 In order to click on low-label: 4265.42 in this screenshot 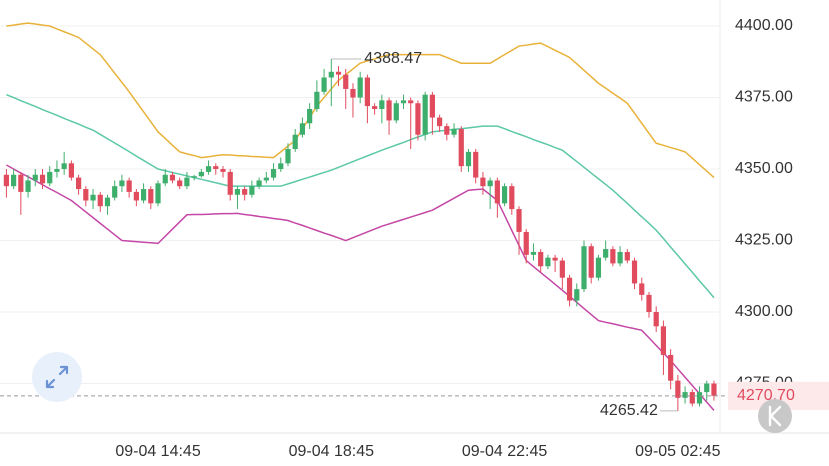, I will do `click(629, 410)`.